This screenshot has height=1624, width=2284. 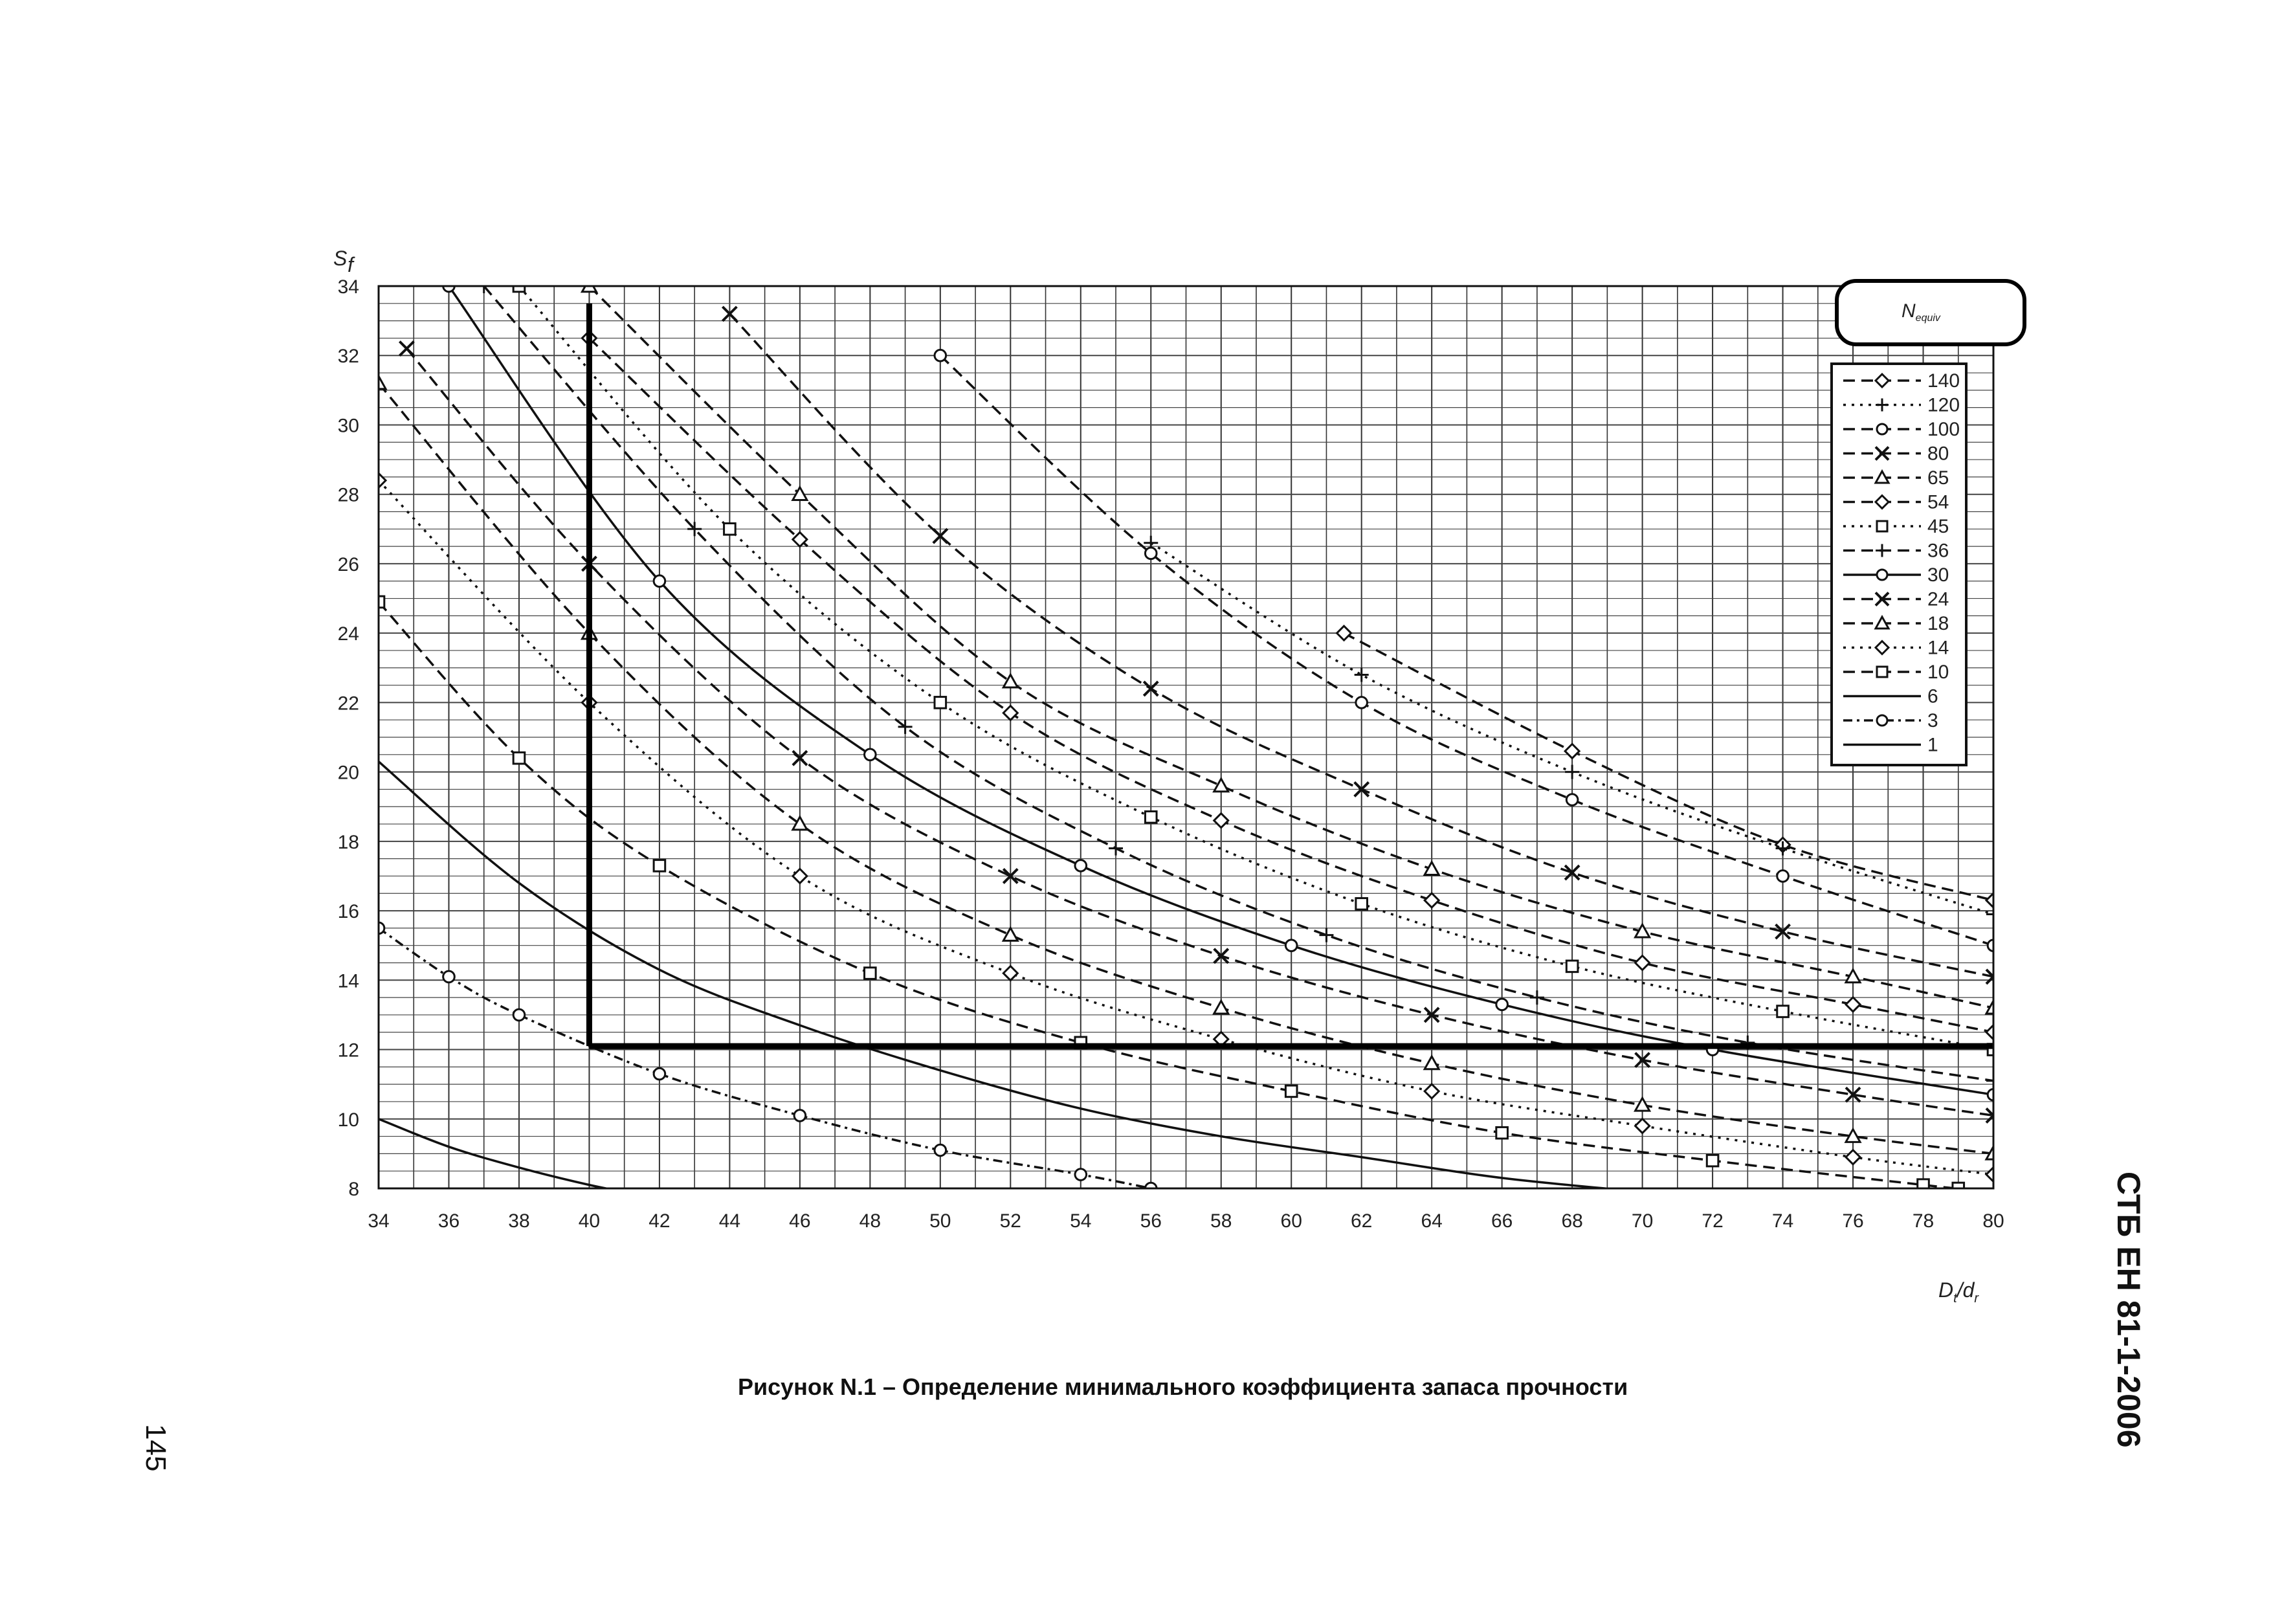 What do you see at coordinates (1938, 454) in the screenshot?
I see `legend-label: 80` at bounding box center [1938, 454].